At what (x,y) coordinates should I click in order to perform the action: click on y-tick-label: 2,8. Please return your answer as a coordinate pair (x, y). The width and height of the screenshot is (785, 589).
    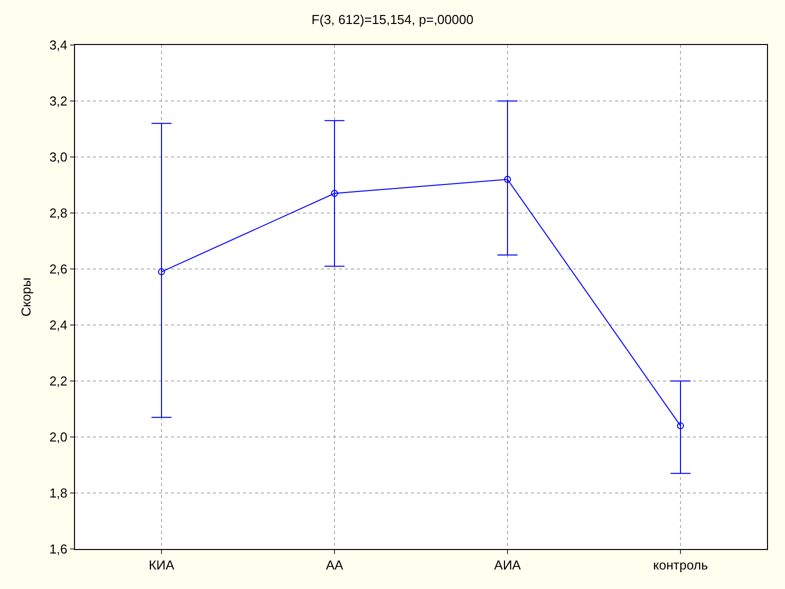
    Looking at the image, I should click on (58, 213).